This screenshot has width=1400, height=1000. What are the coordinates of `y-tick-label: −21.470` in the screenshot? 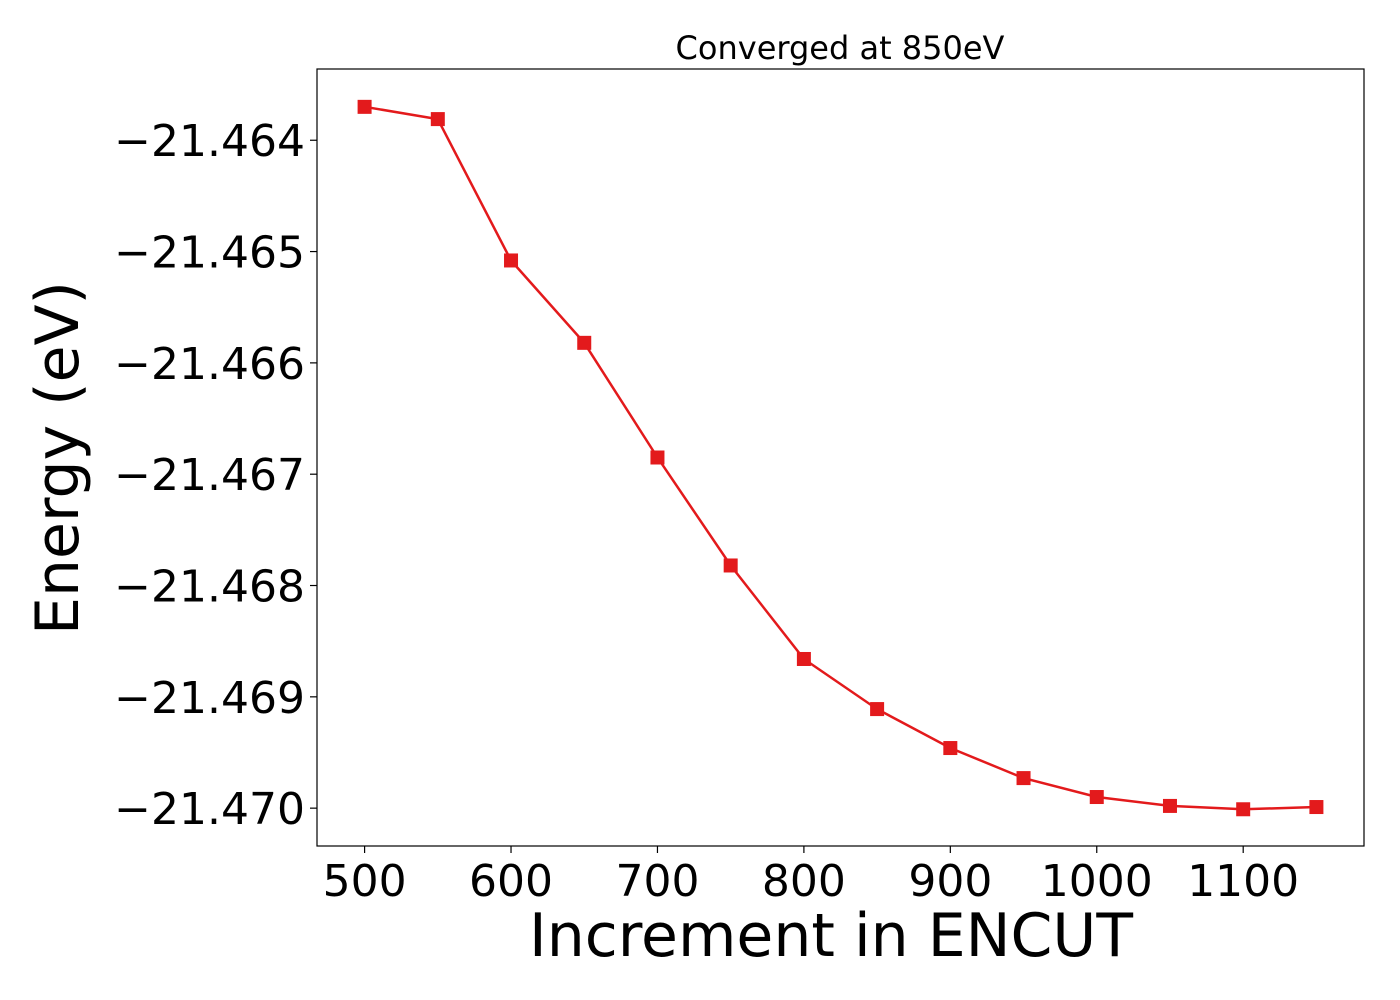 It's located at (209, 809).